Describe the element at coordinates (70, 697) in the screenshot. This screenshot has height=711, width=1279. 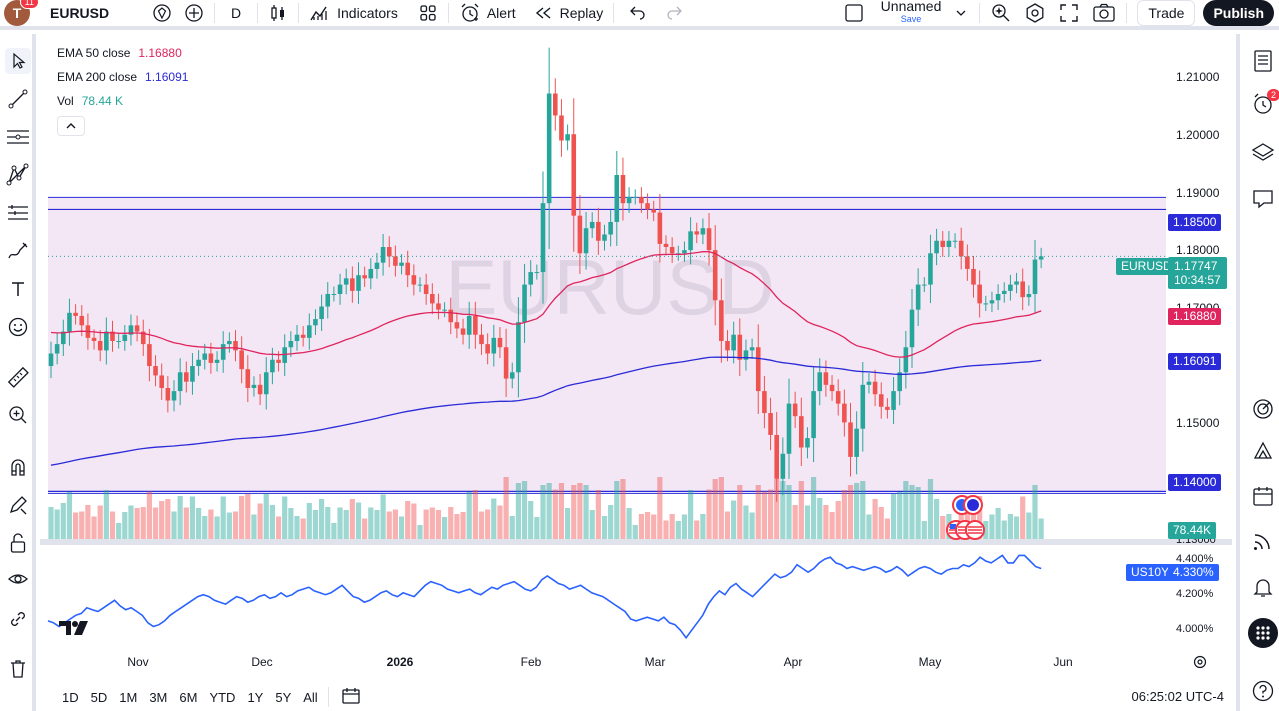
I see `range-1d: 1D` at that location.